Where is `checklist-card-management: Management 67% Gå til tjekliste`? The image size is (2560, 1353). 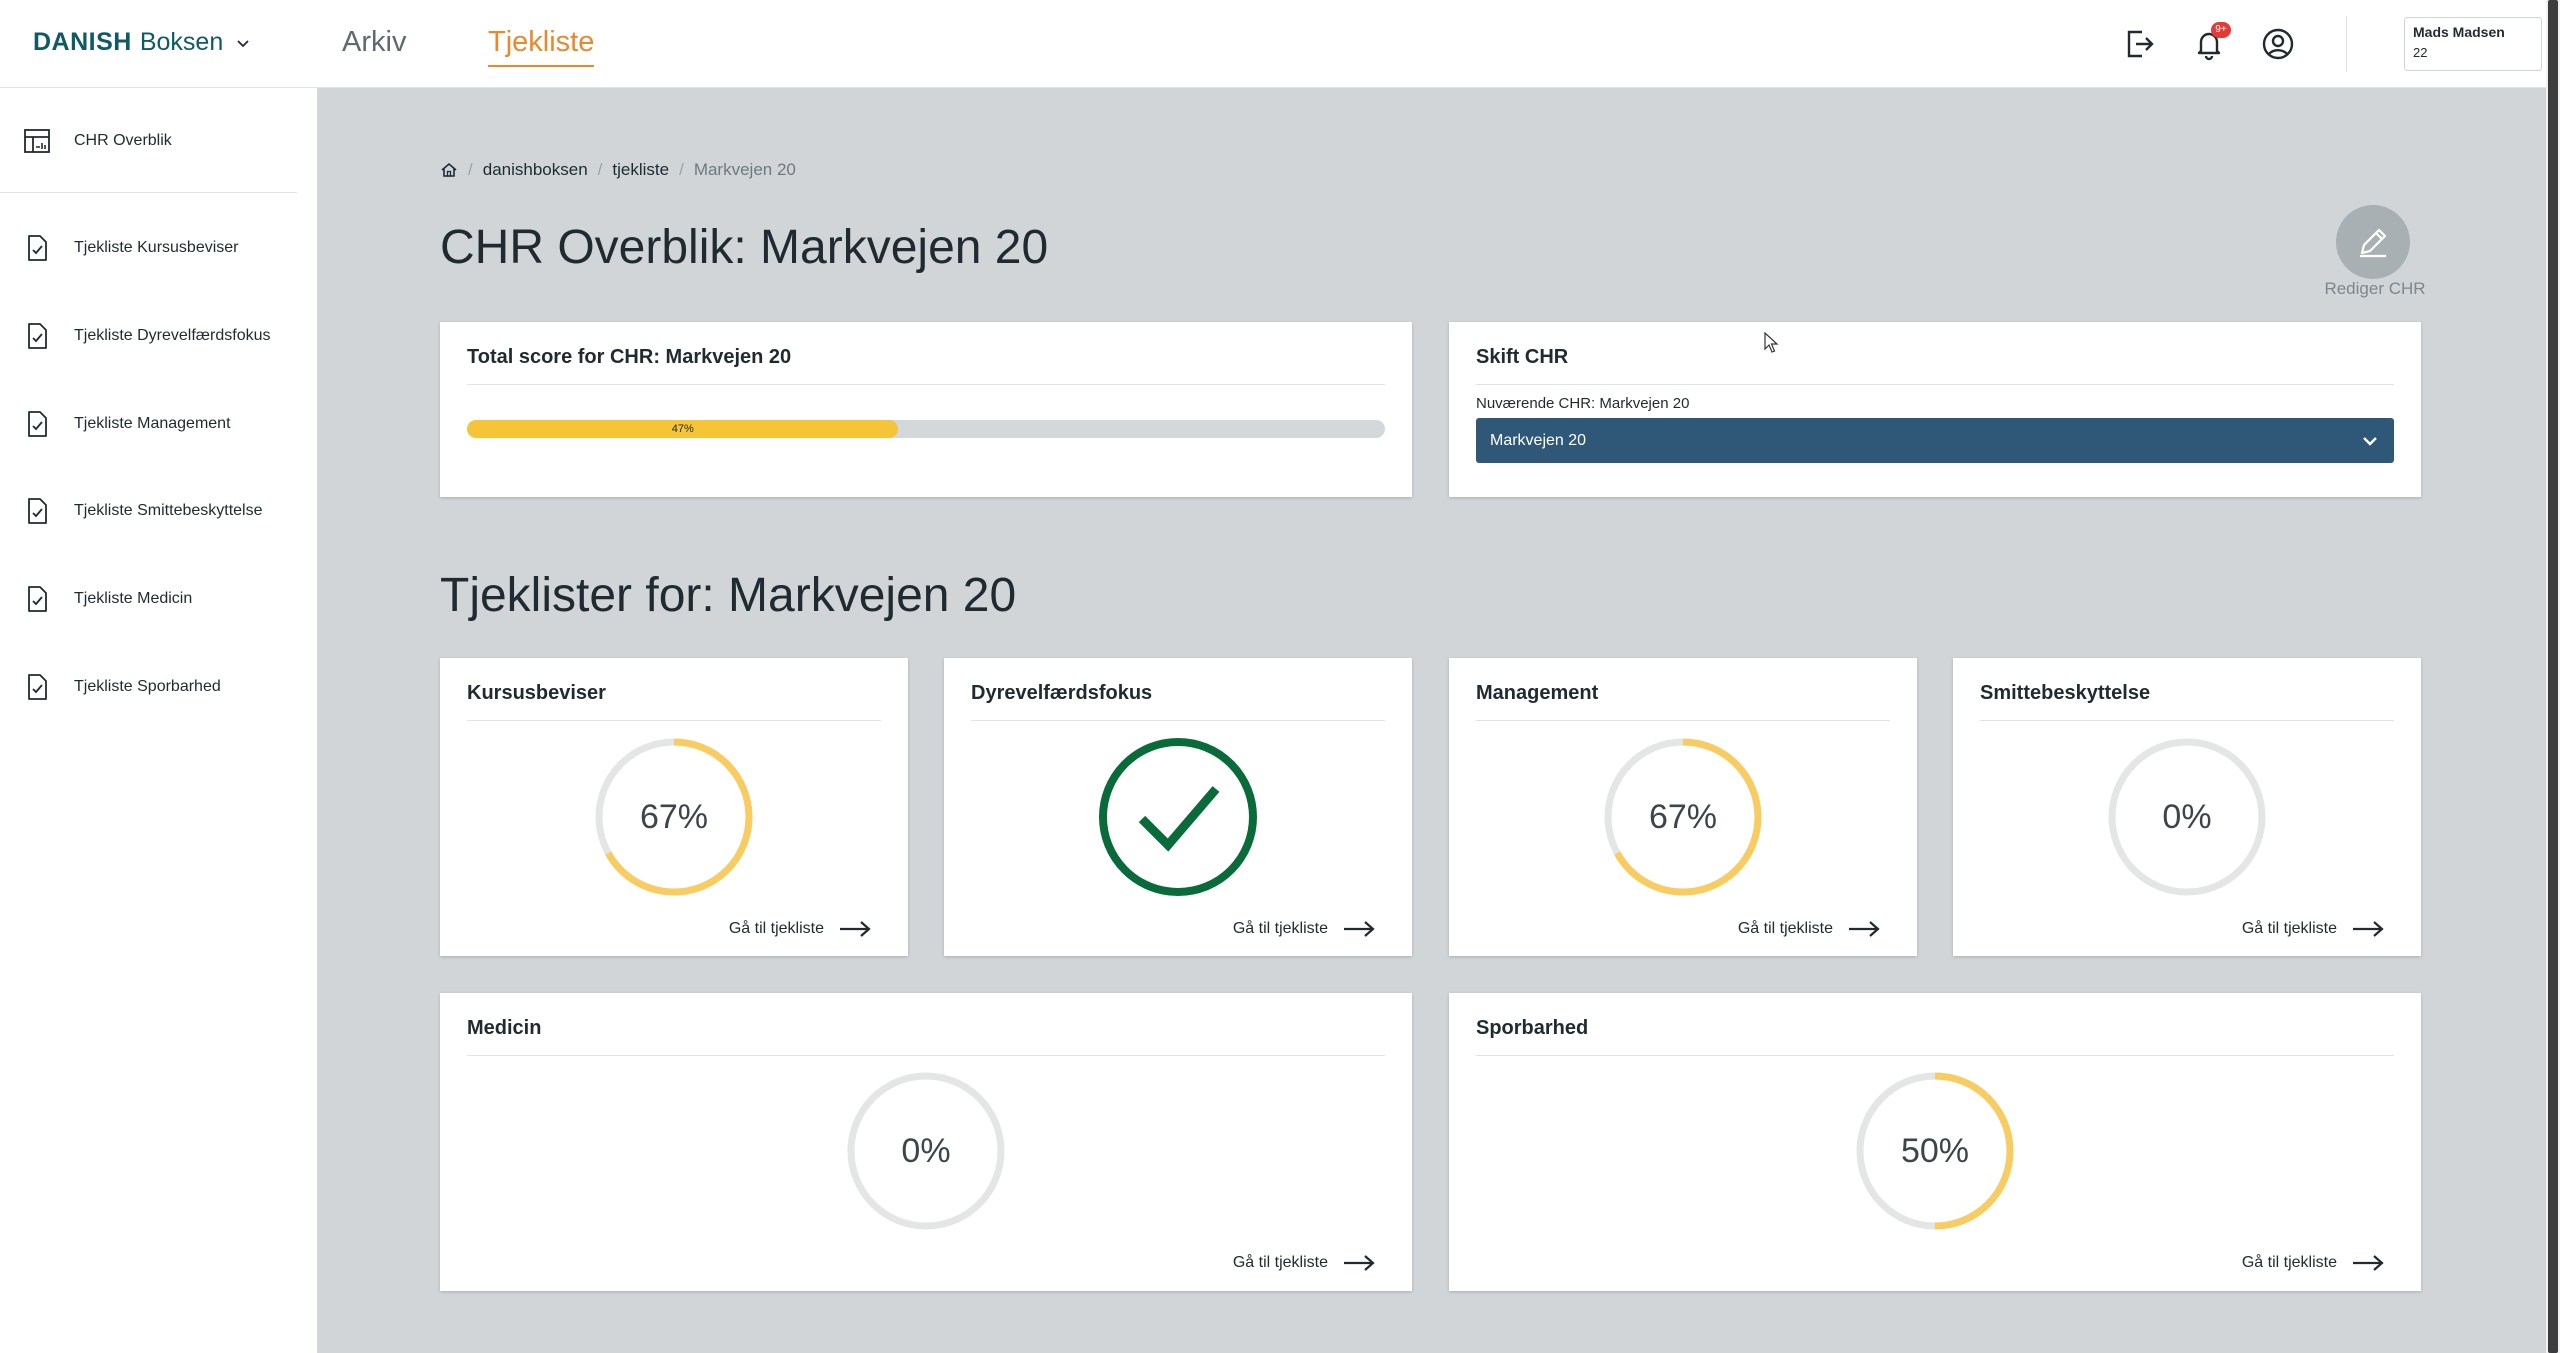
checklist-card-management: Management 67% Gå til tjekliste is located at coordinates (1683, 807).